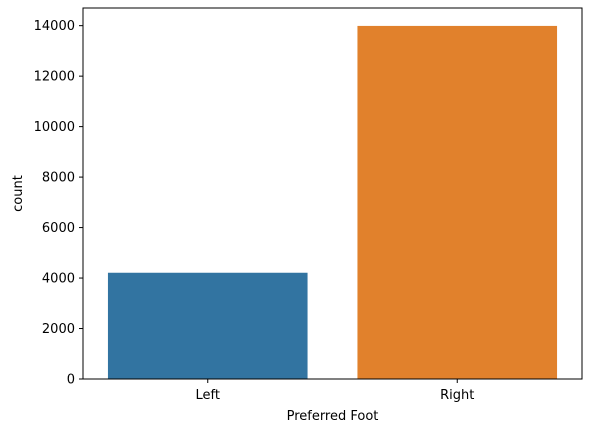  I want to click on x-tick-label: Right, so click(457, 395).